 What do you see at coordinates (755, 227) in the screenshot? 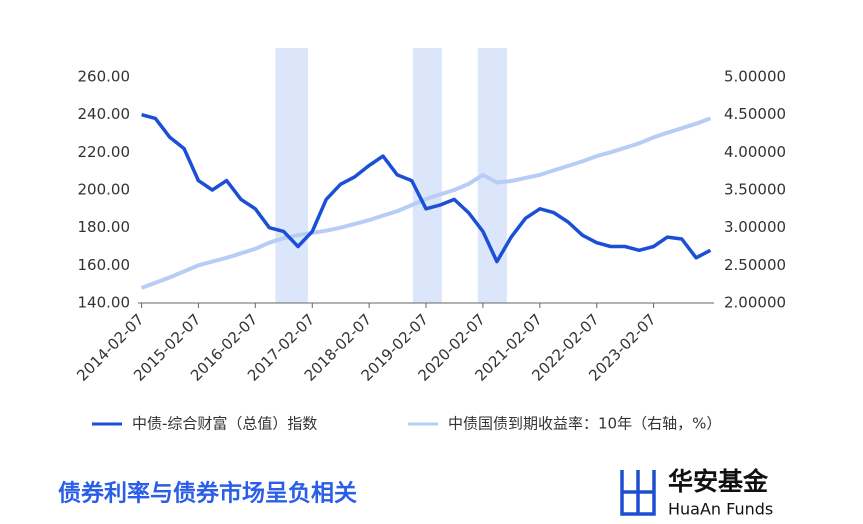
I see `y2-tick-label: 3.00000` at bounding box center [755, 227].